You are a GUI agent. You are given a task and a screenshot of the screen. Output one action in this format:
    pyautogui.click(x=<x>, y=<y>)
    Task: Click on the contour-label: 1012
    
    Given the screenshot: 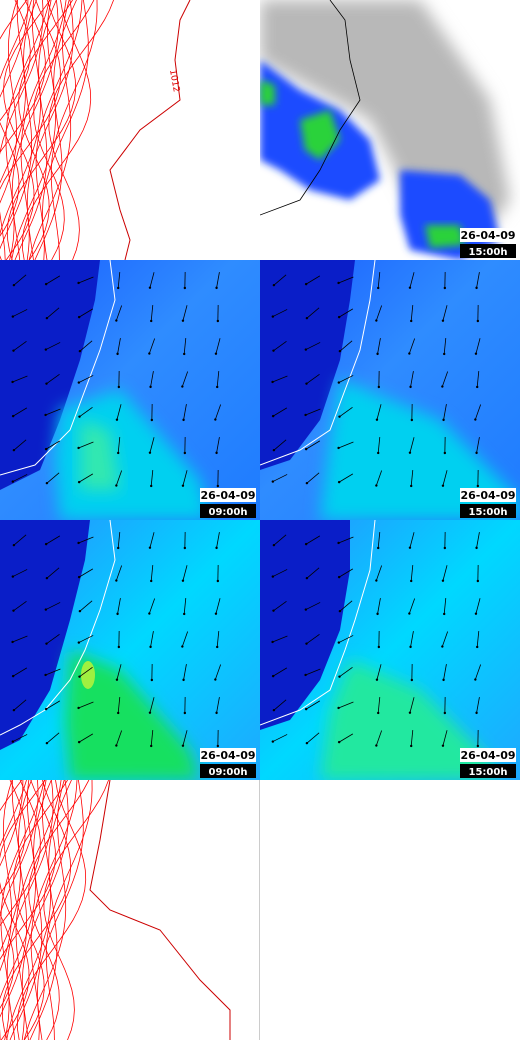 What is the action you would take?
    pyautogui.click(x=174, y=81)
    